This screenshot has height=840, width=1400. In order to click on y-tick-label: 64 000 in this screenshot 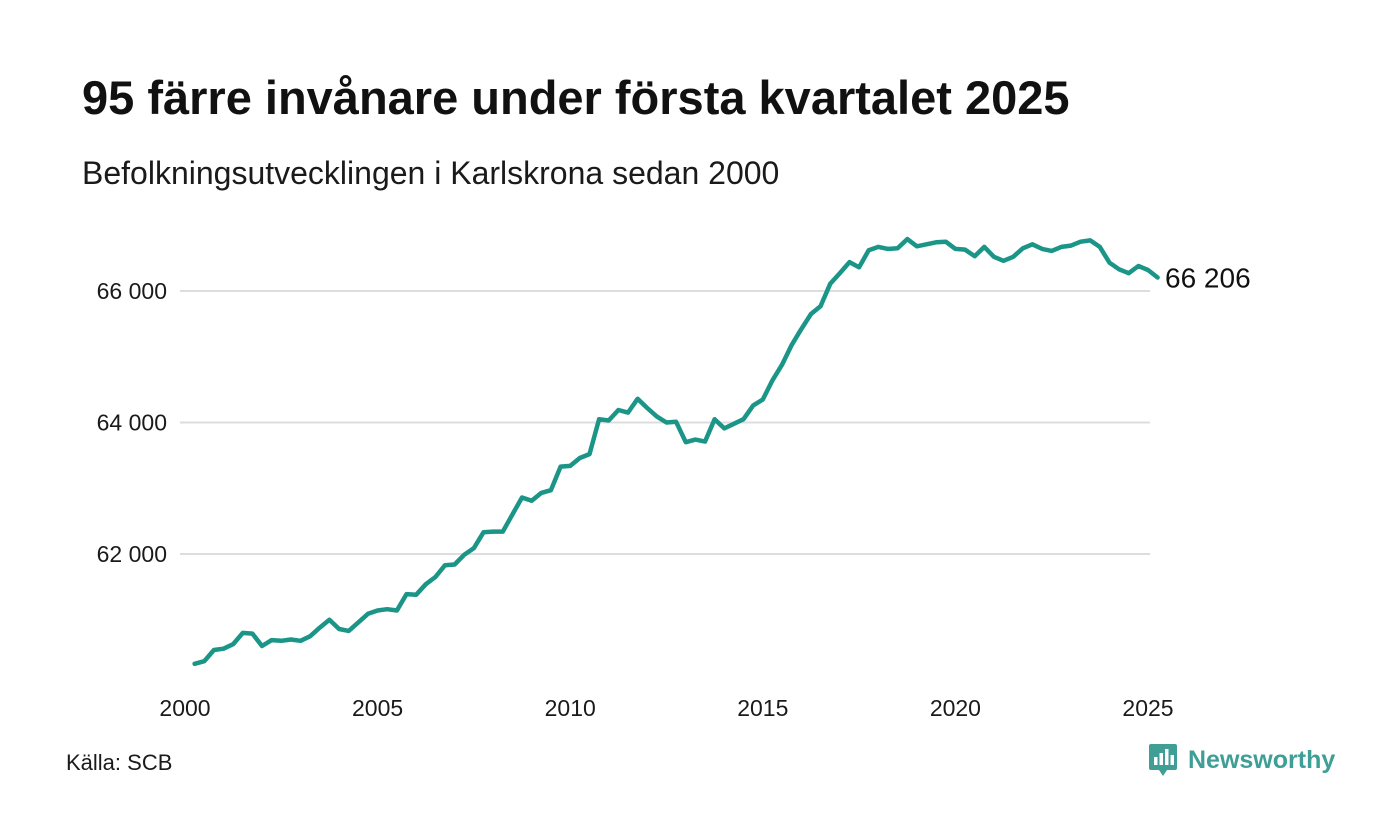, I will do `click(132, 423)`.